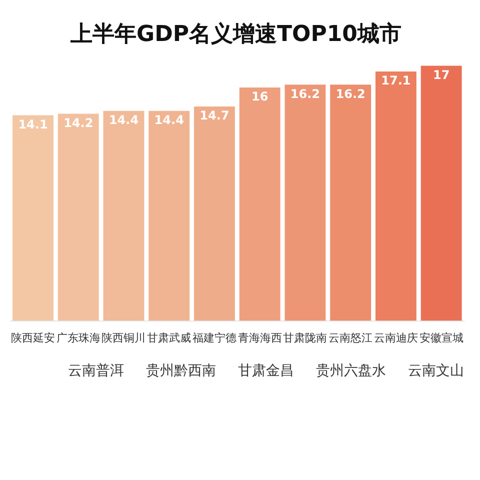 This screenshot has height=480, width=480. Describe the element at coordinates (266, 371) in the screenshot. I see `category-label: 甘肃金昌` at that location.